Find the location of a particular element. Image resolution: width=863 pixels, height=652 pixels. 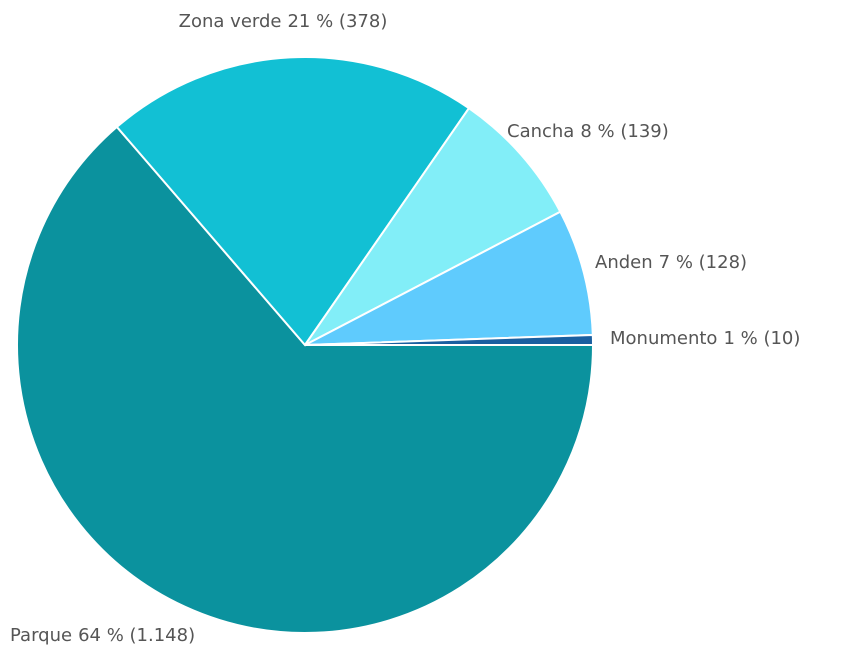

slice-category: Anden is located at coordinates (624, 262).